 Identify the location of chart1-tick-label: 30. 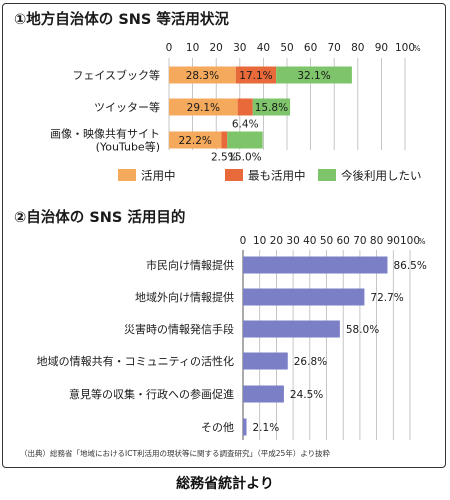
(239, 48).